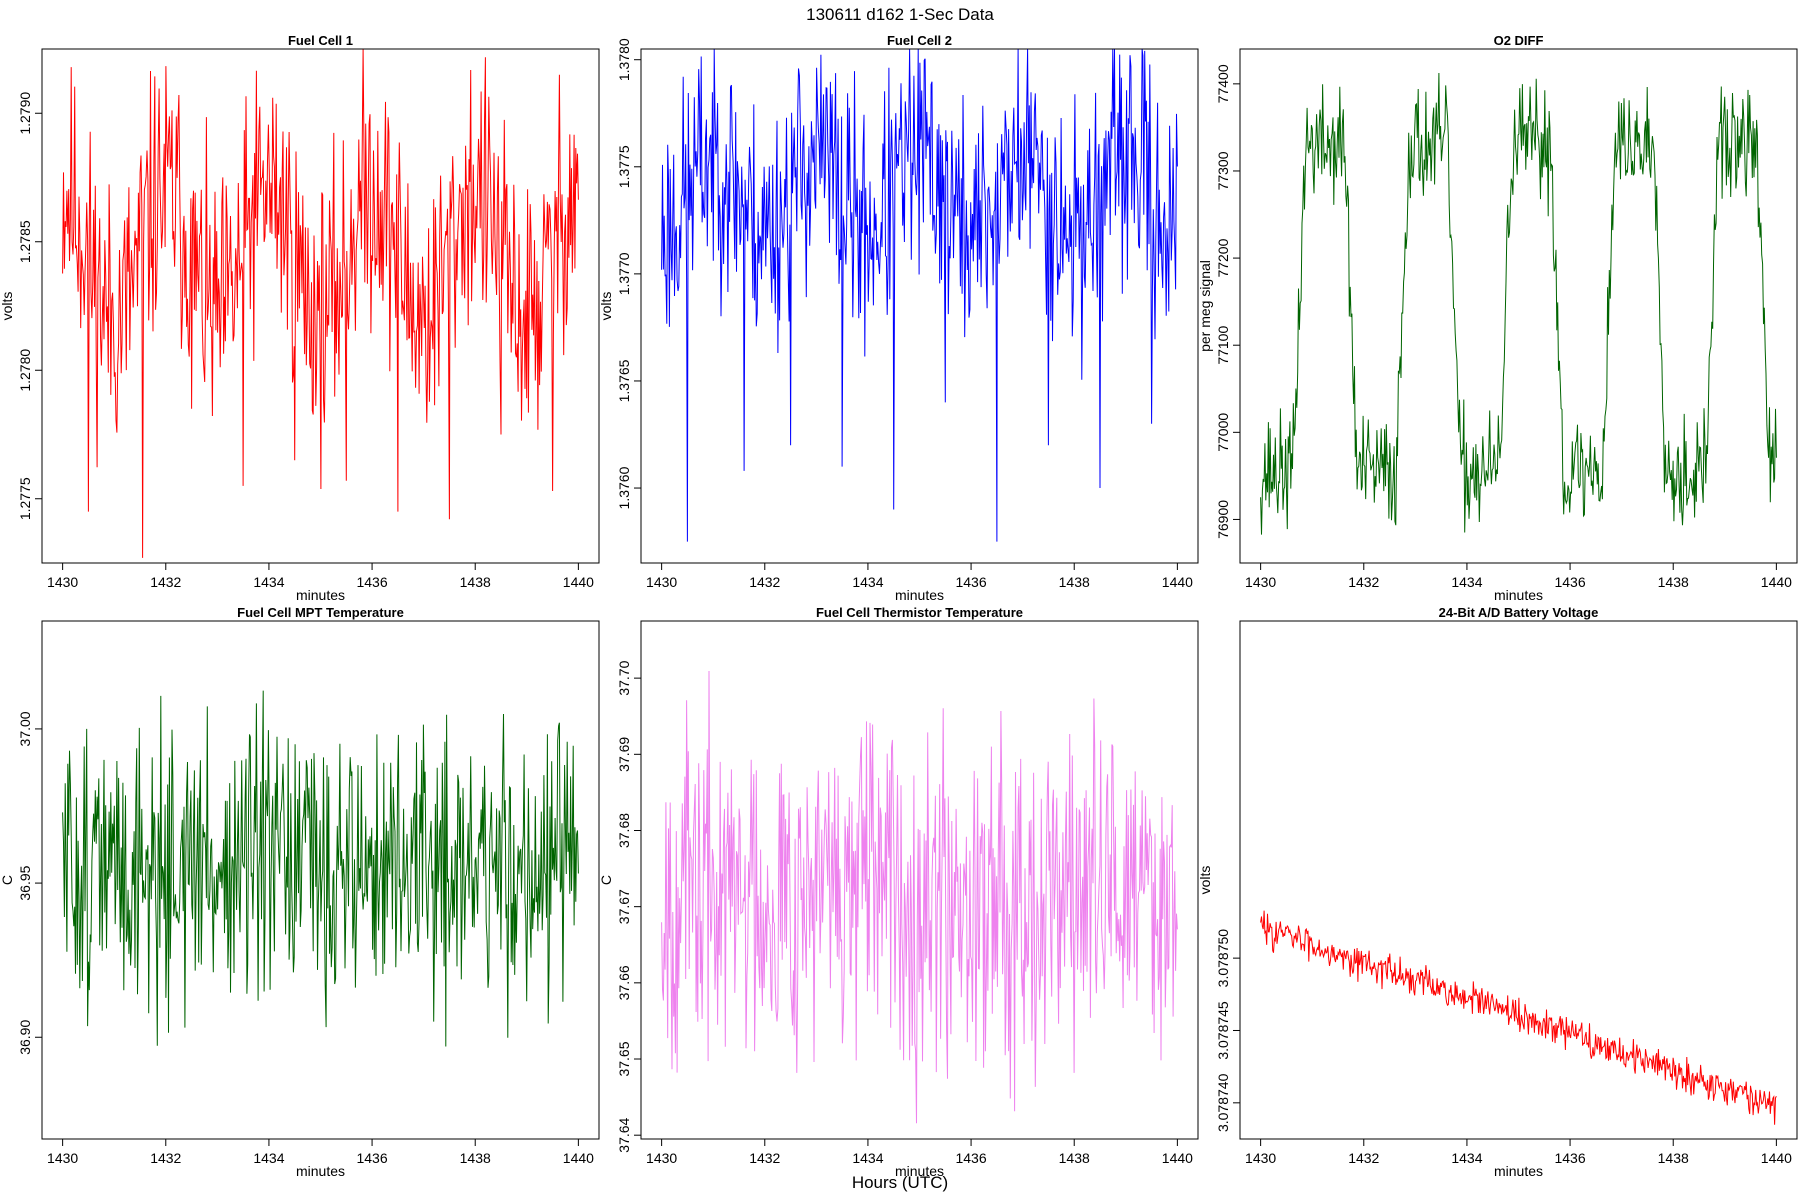  I want to click on y-tick-label: 36.95, so click(25, 882).